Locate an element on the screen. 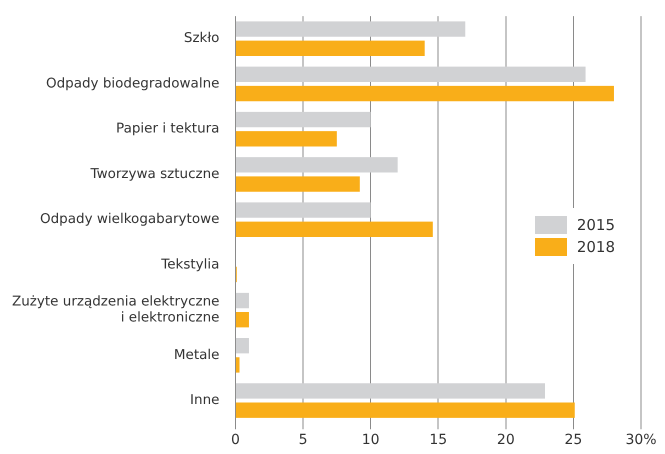  y-tick-label: Odpady wielkogabarytowe is located at coordinates (130, 219).